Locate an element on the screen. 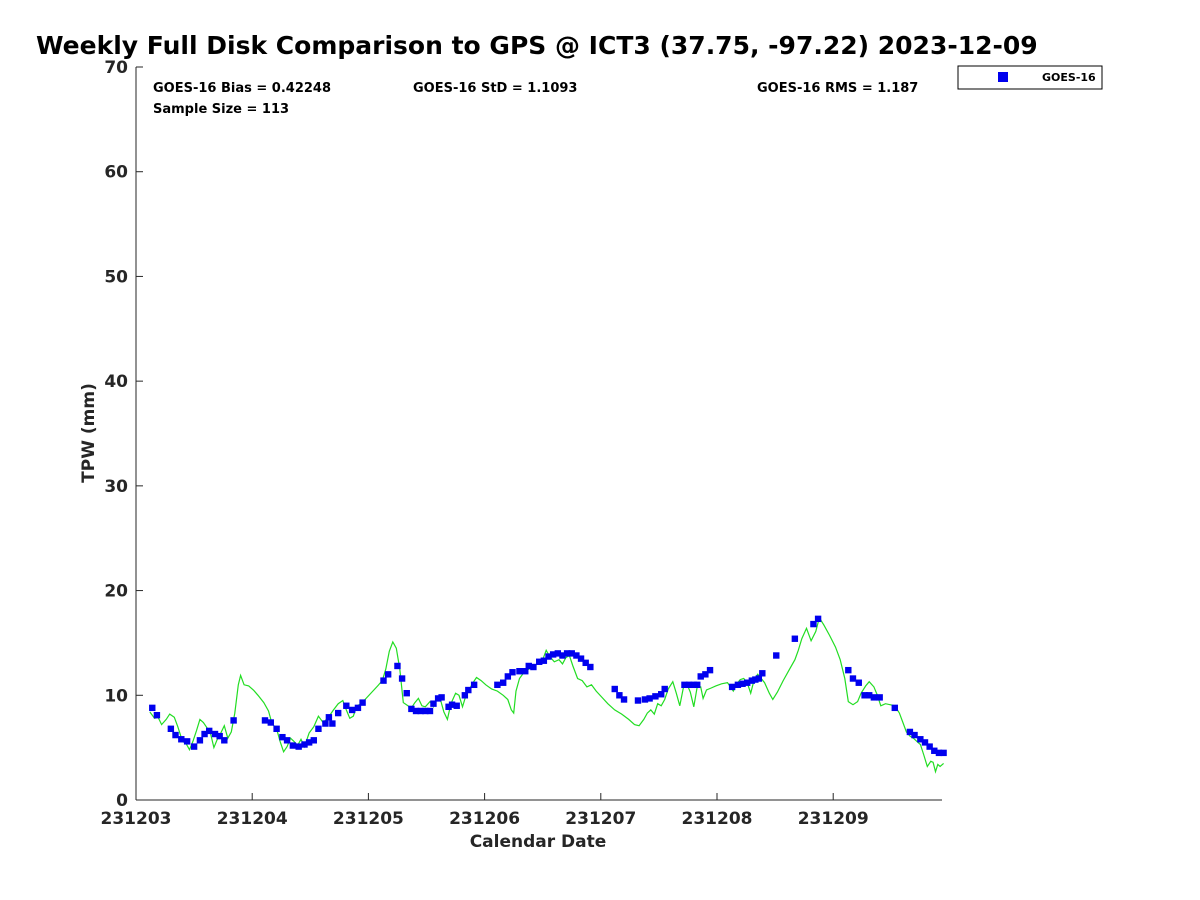 The height and width of the screenshot is (900, 1200). y-tick-label: 10 is located at coordinates (116, 696).